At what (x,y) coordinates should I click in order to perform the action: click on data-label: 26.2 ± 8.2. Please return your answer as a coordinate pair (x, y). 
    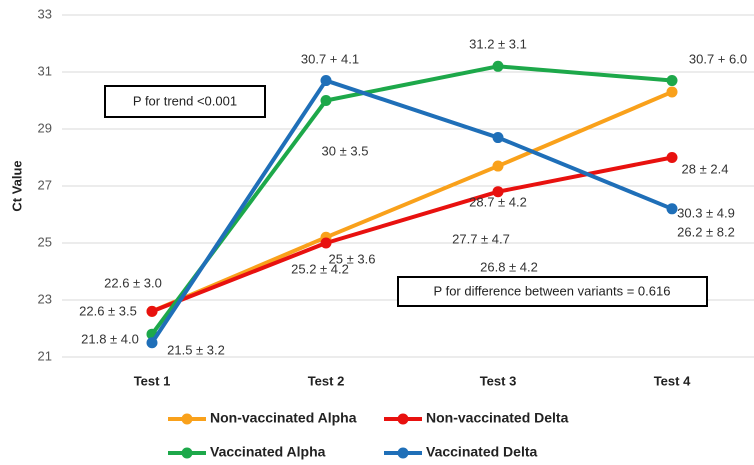
    Looking at the image, I should click on (706, 231).